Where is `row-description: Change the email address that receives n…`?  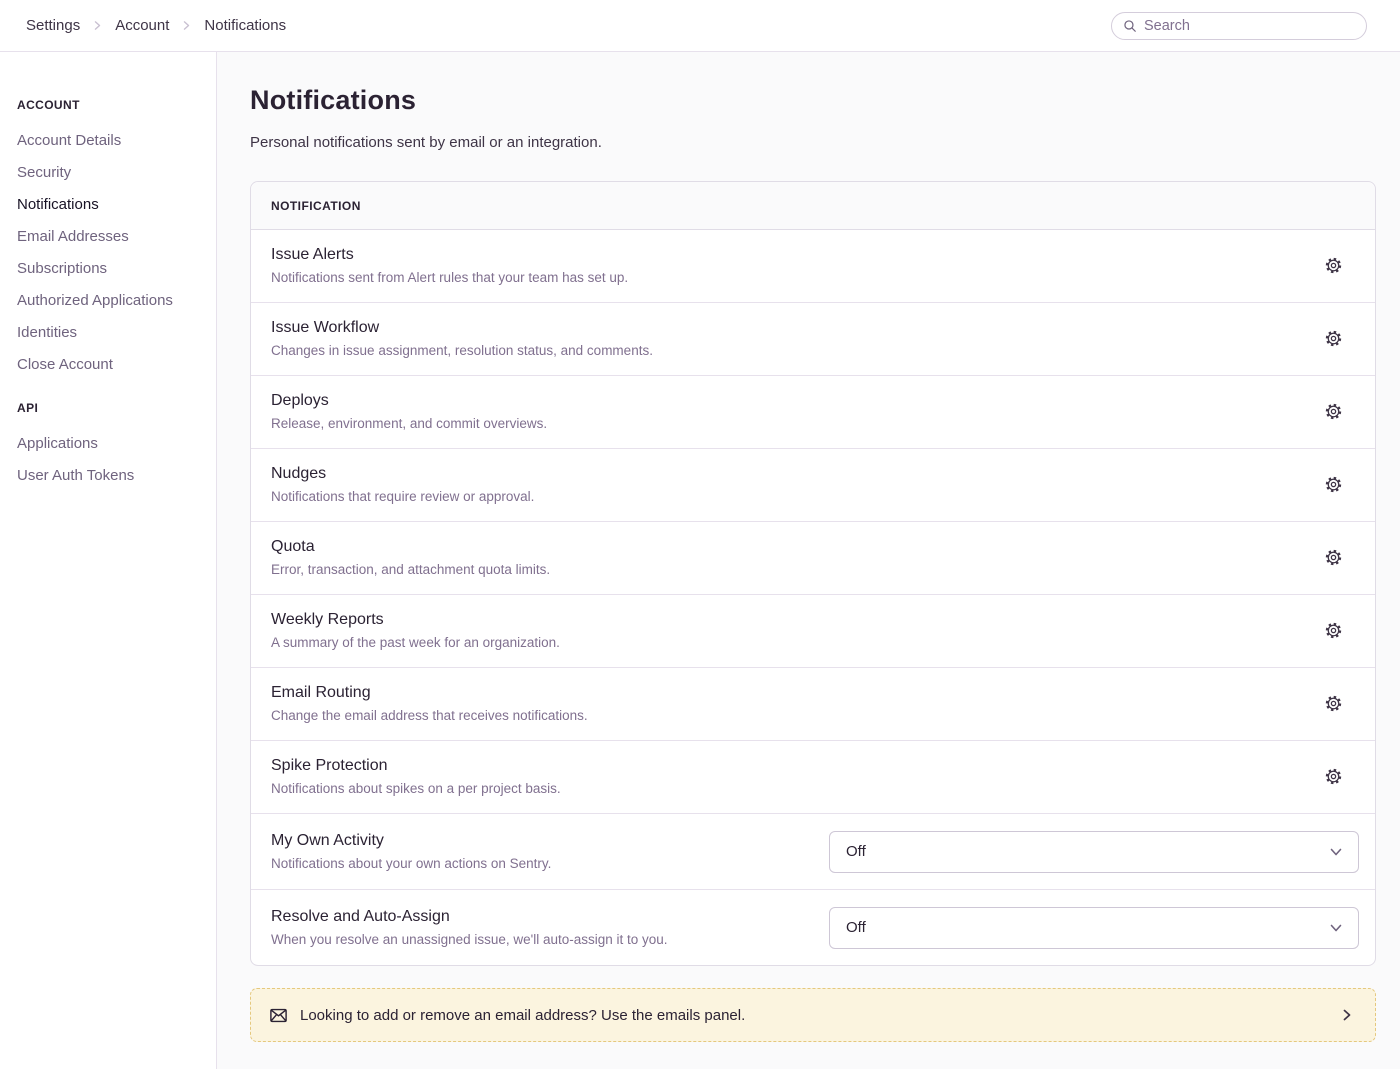
row-description: Change the email address that receives n… is located at coordinates (429, 715).